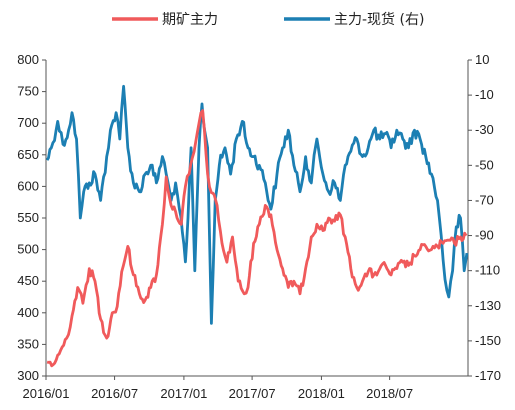 The height and width of the screenshot is (410, 515). Describe the element at coordinates (488, 375) in the screenshot. I see `right-y-tick-label: -170` at that location.